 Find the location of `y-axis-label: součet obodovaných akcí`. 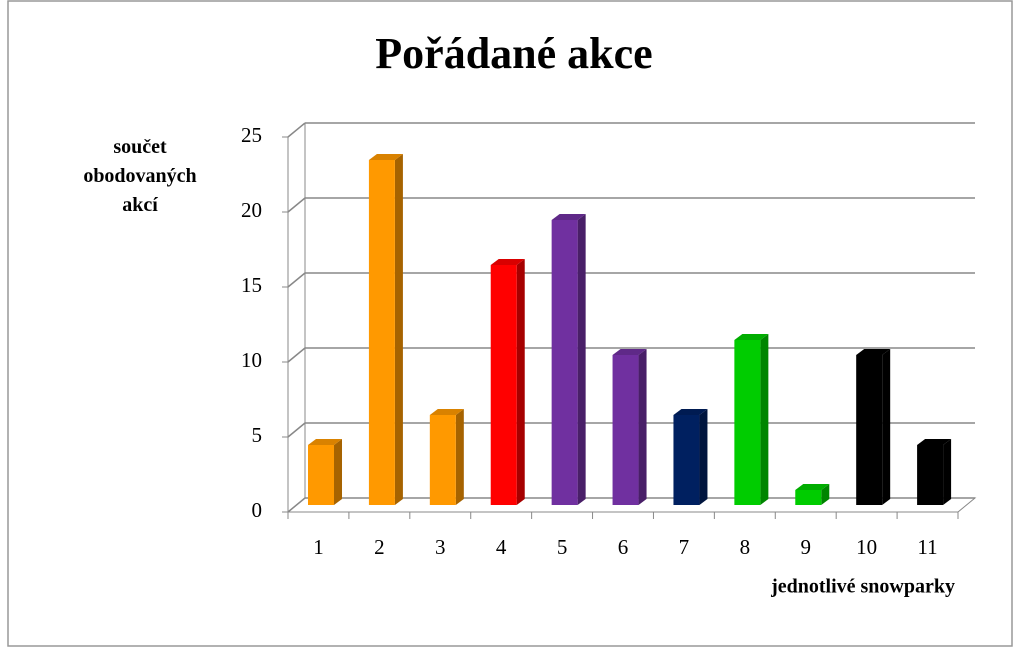

y-axis-label: součet obodovaných akcí is located at coordinates (139, 176).